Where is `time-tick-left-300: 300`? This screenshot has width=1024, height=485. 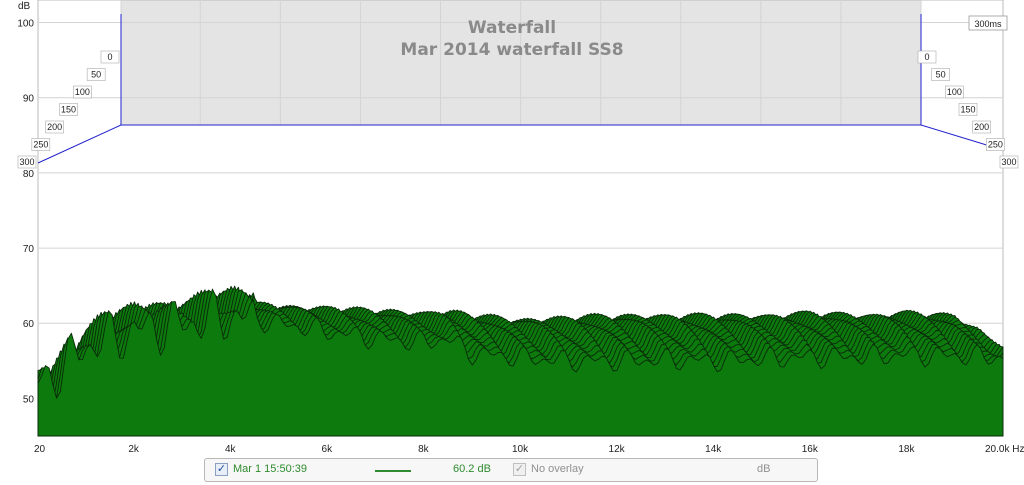 time-tick-left-300: 300 is located at coordinates (26, 162).